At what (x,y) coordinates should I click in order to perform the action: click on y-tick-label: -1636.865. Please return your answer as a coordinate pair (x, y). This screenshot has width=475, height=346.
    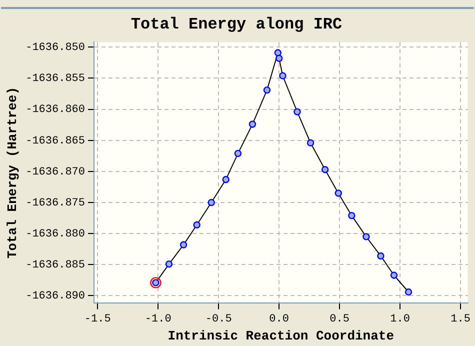
    Looking at the image, I should click on (56, 141).